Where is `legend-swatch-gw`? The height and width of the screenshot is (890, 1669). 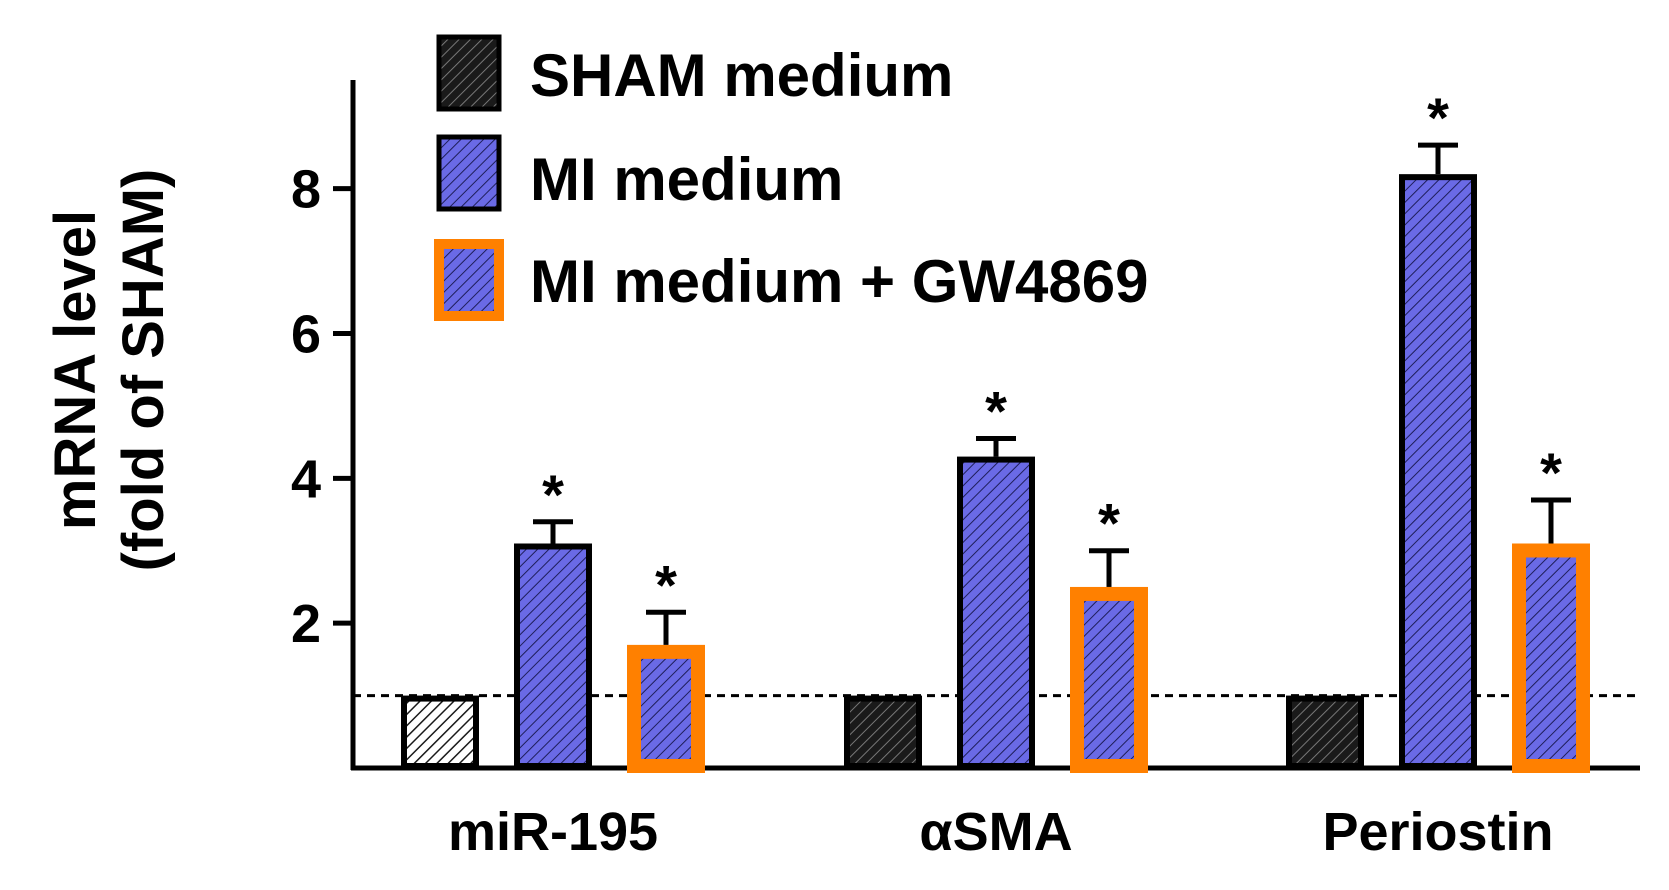
legend-swatch-gw is located at coordinates (469, 280).